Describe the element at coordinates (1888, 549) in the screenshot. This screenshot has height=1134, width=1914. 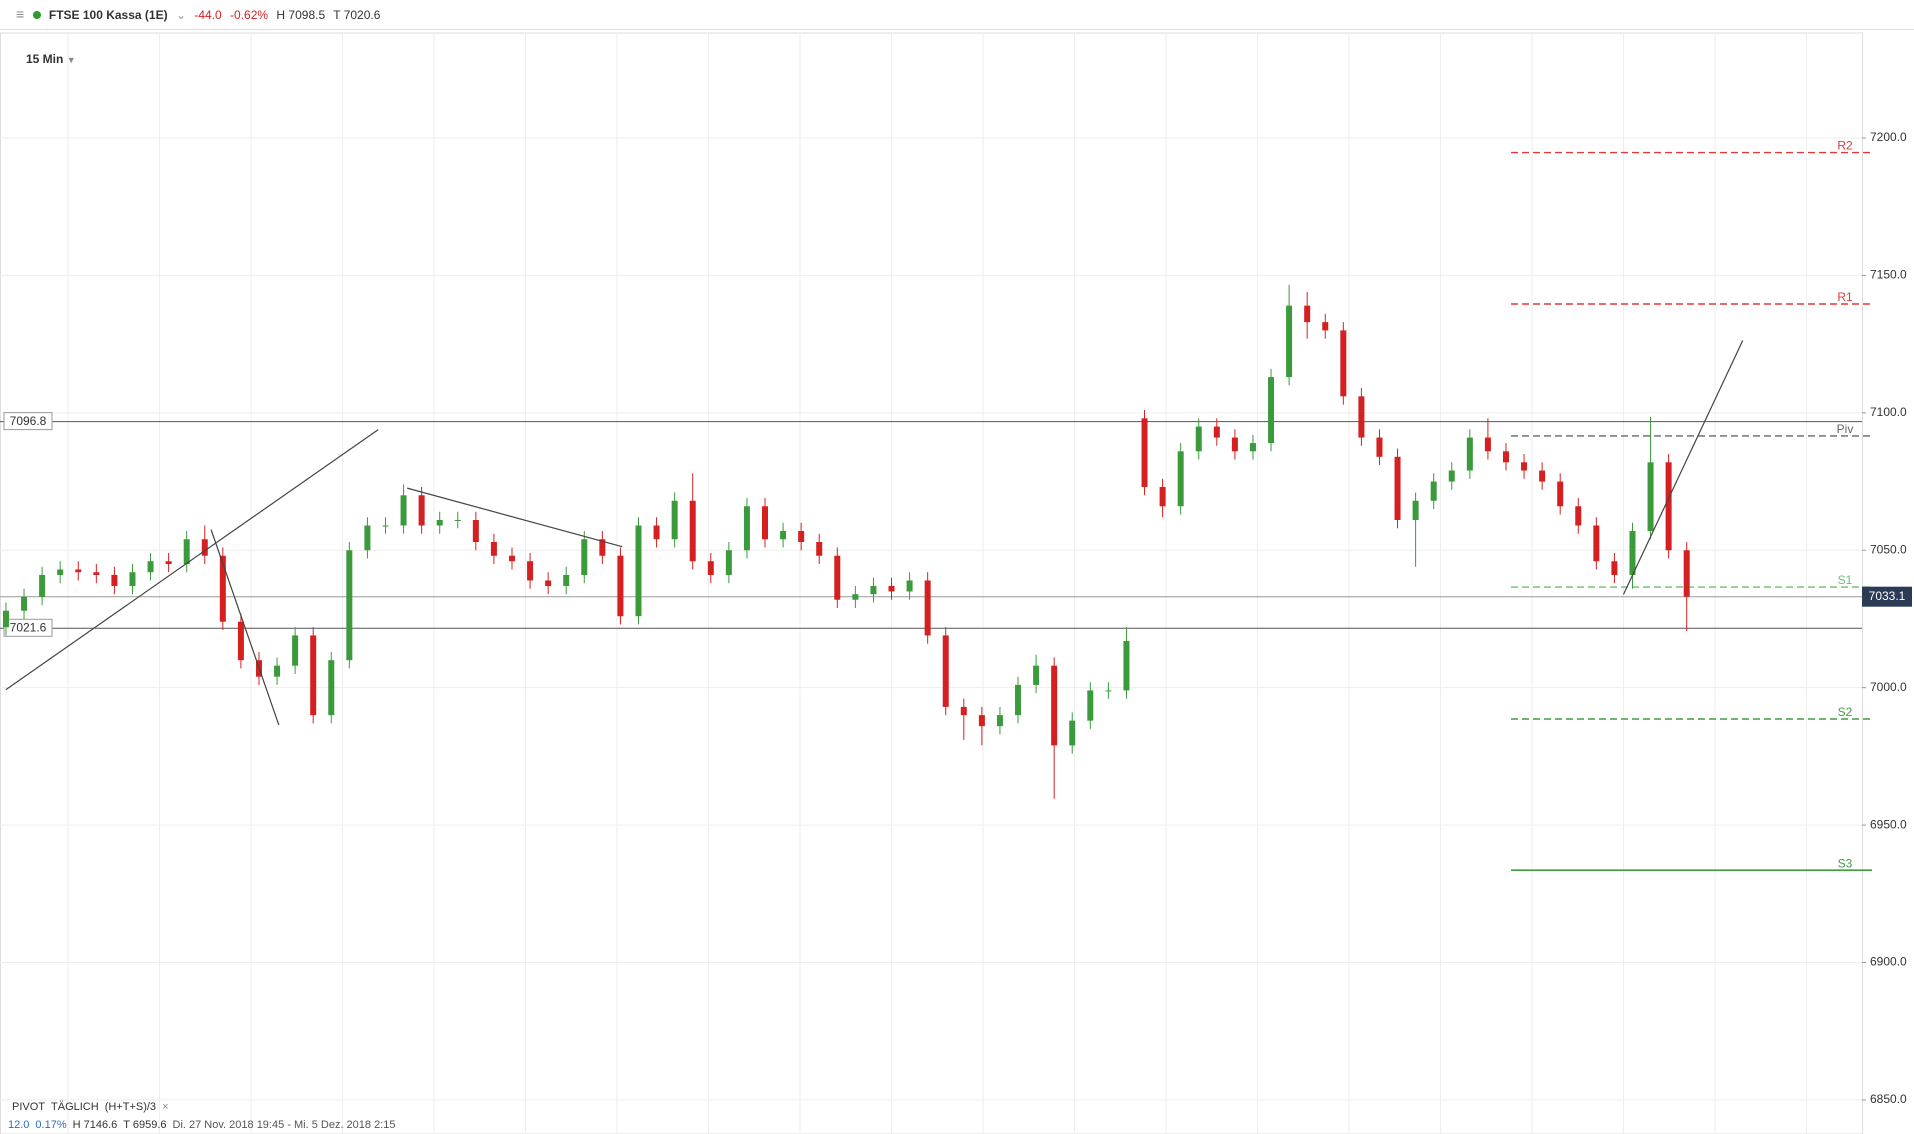
I see `y-tick-label: 7050.0` at that location.